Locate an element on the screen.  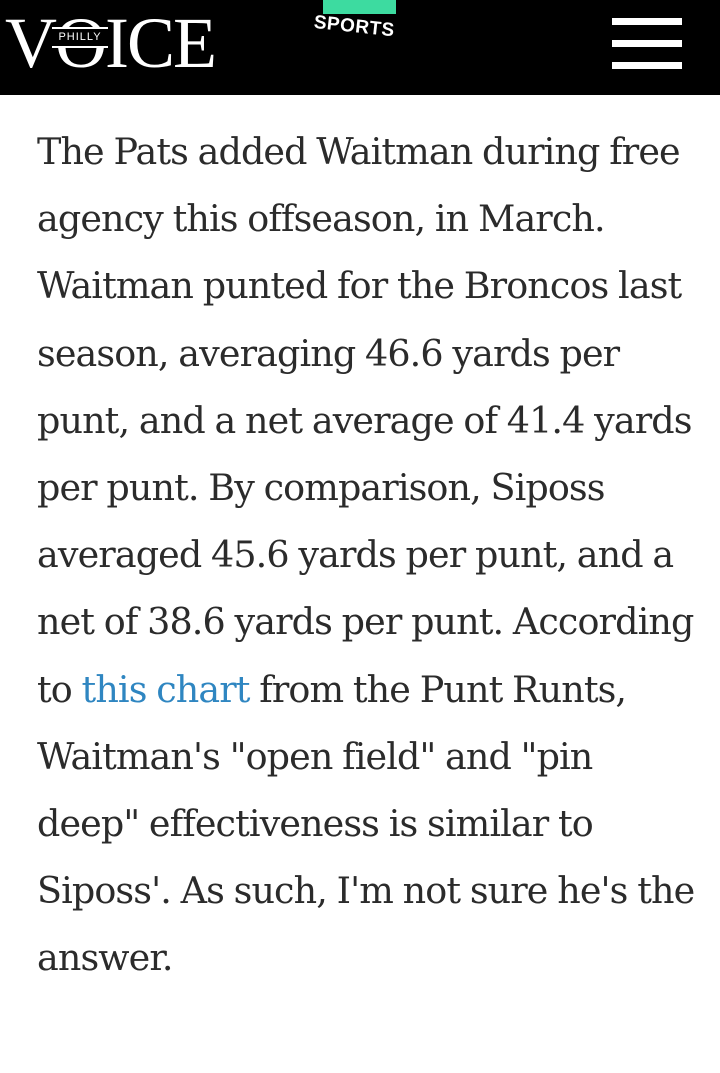
chart-link: this chart is located at coordinates (166, 689).